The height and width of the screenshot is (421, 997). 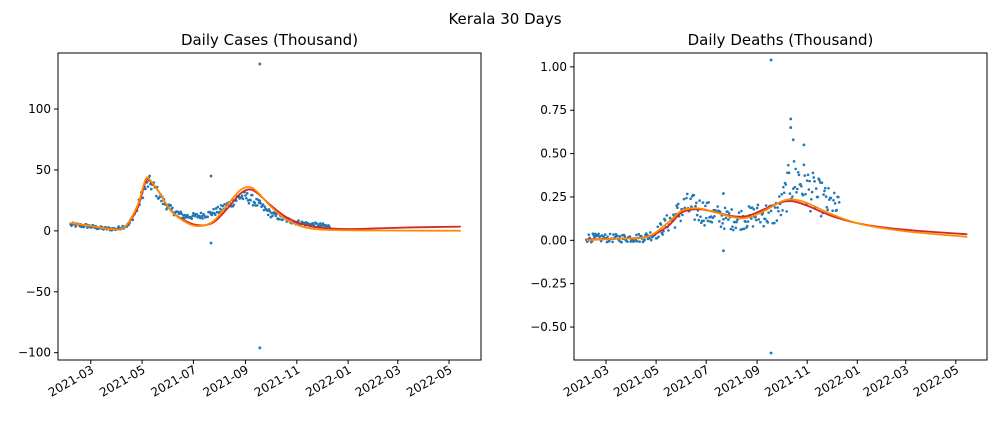 I want to click on x-tick-label: 2022-03, so click(x=886, y=380).